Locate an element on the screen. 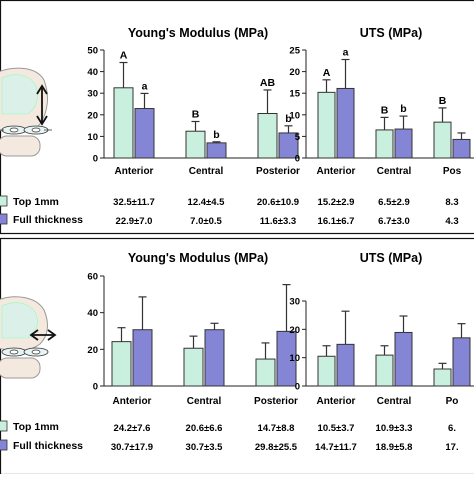  y-tick-label: 50 is located at coordinates (92, 51).